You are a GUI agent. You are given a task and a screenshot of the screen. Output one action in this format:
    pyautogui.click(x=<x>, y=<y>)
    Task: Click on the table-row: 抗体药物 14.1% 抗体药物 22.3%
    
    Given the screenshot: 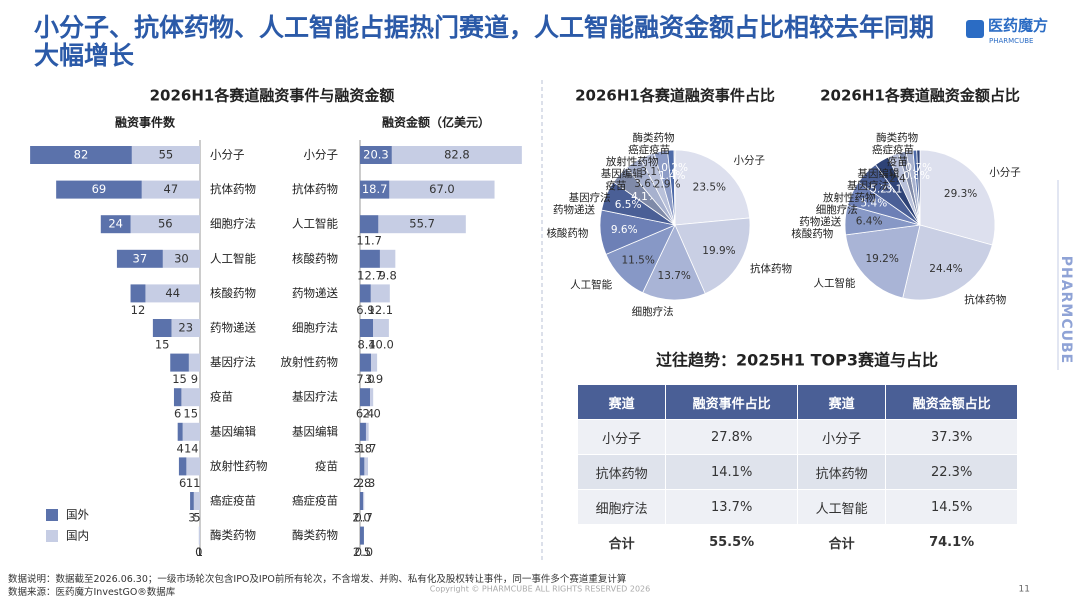 What is the action you would take?
    pyautogui.click(x=797, y=472)
    